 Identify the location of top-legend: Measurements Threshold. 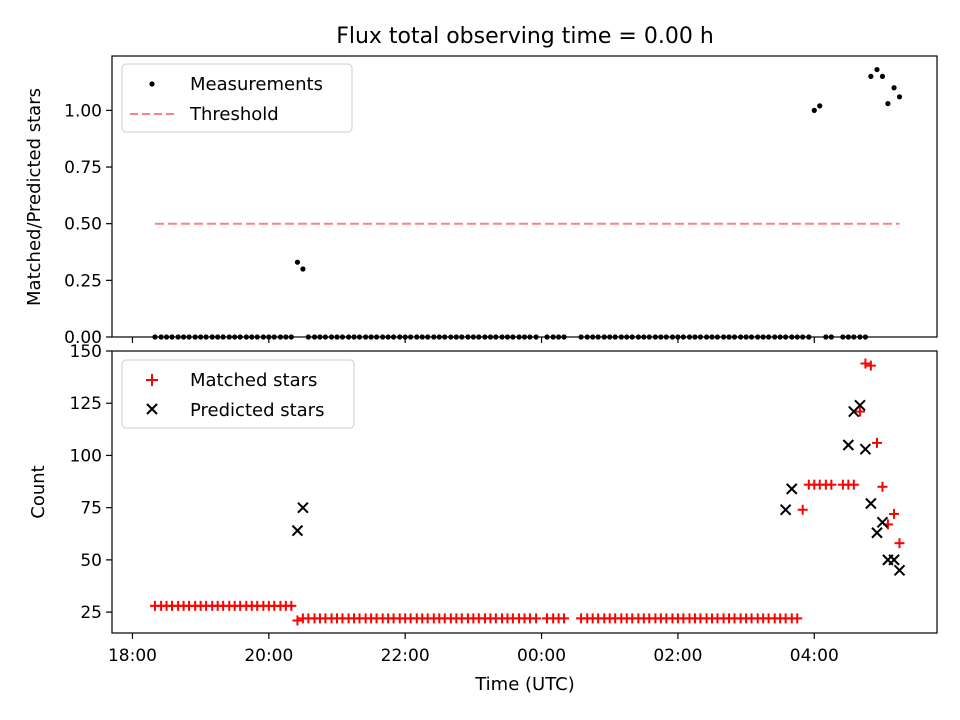
(237, 98).